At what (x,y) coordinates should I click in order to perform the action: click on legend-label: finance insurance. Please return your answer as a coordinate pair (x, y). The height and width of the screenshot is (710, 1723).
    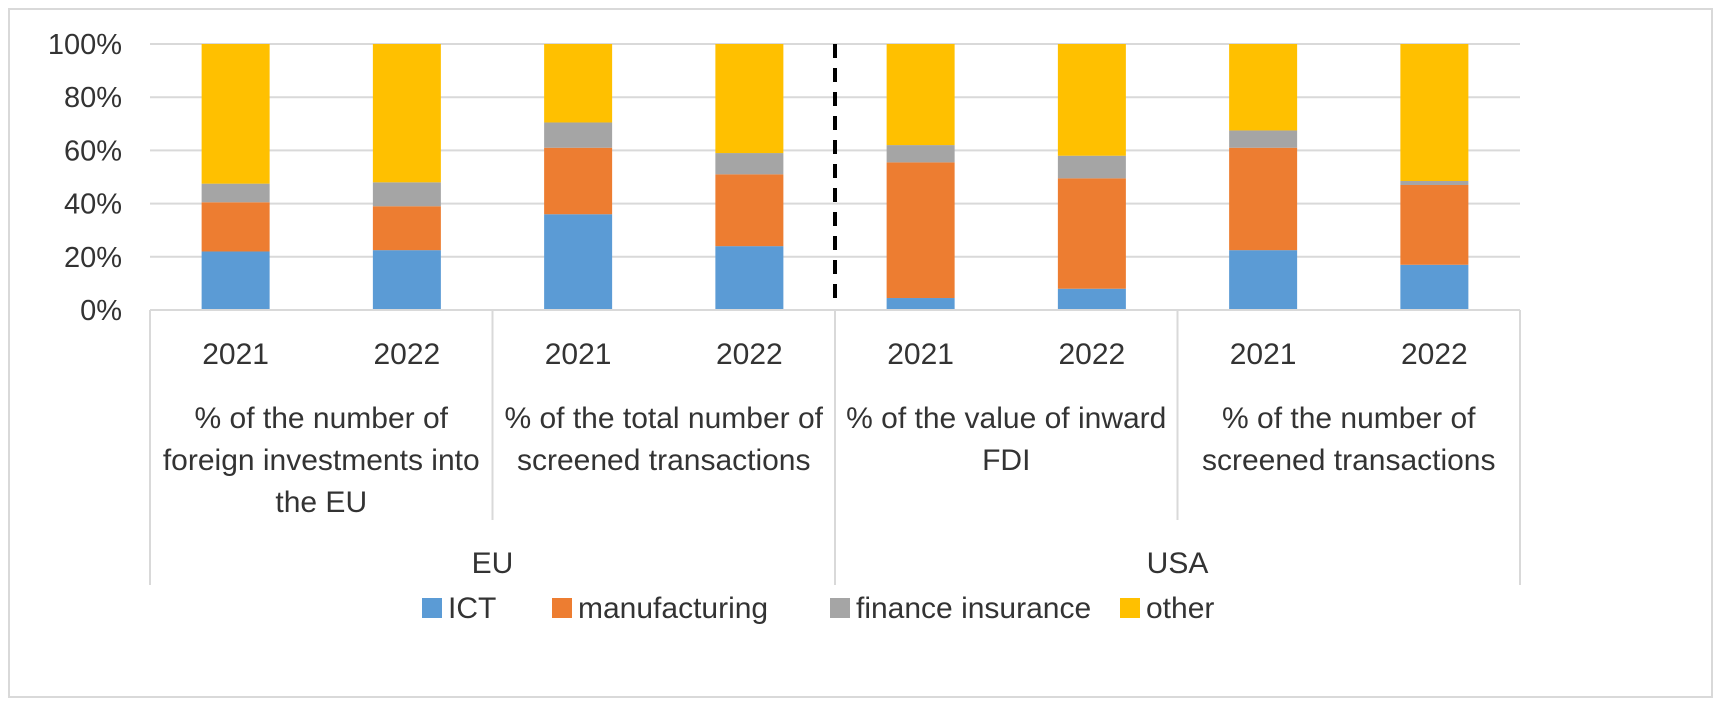
    Looking at the image, I should click on (973, 608).